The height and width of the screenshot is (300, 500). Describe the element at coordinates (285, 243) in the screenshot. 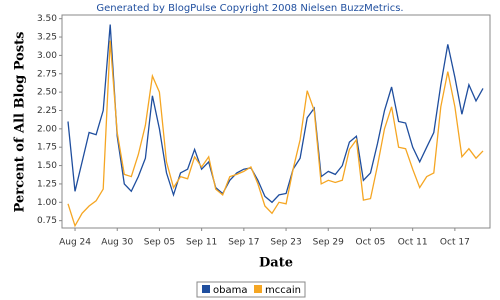

I see `x-tick-label: Sep 23` at that location.